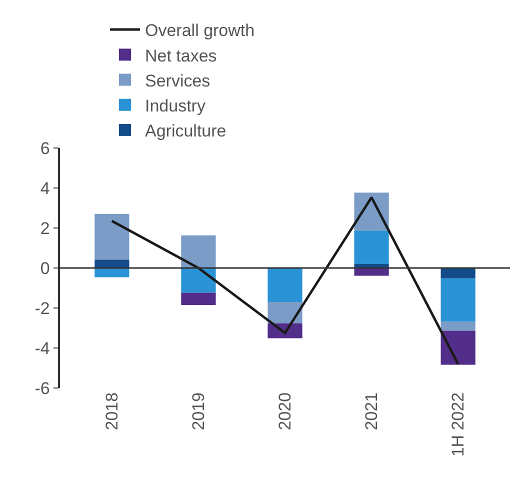 The width and height of the screenshot is (525, 478). What do you see at coordinates (45, 188) in the screenshot?
I see `y-tick-label: 4` at bounding box center [45, 188].